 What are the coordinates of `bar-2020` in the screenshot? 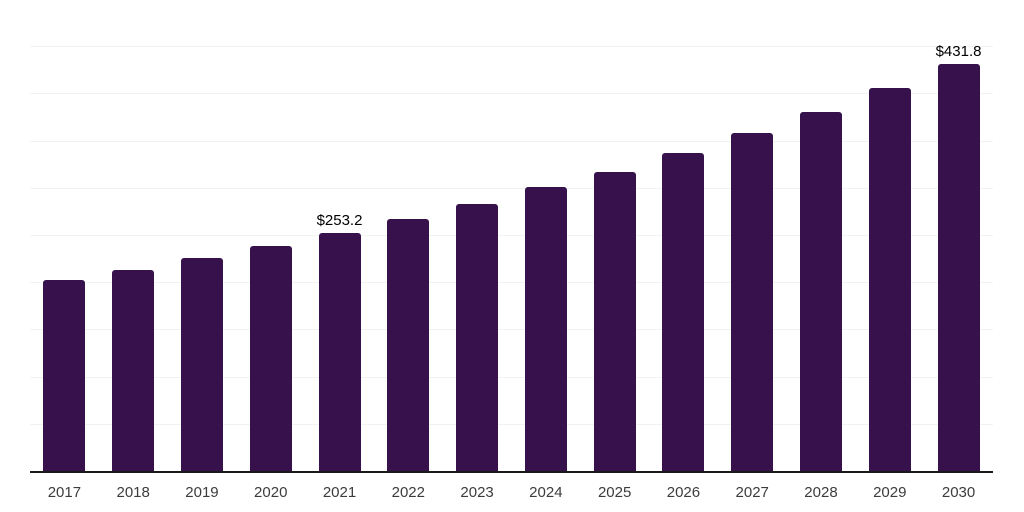 It's located at (270, 359).